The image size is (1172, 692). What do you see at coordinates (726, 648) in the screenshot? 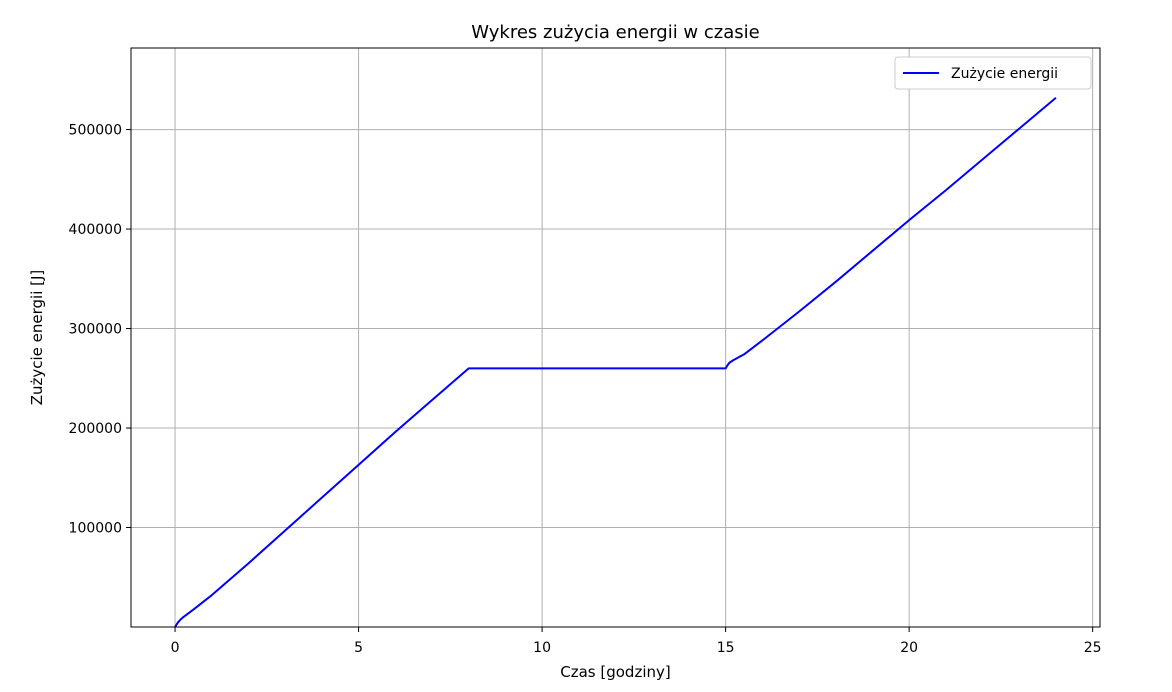
I see `x-tick-label: 15` at bounding box center [726, 648].